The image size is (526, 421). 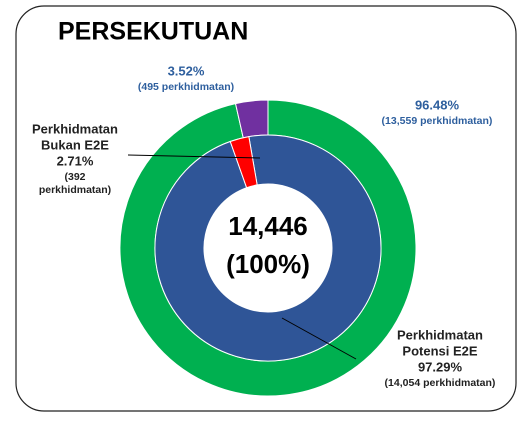 I want to click on value-label: 2.71%, so click(x=75, y=160).